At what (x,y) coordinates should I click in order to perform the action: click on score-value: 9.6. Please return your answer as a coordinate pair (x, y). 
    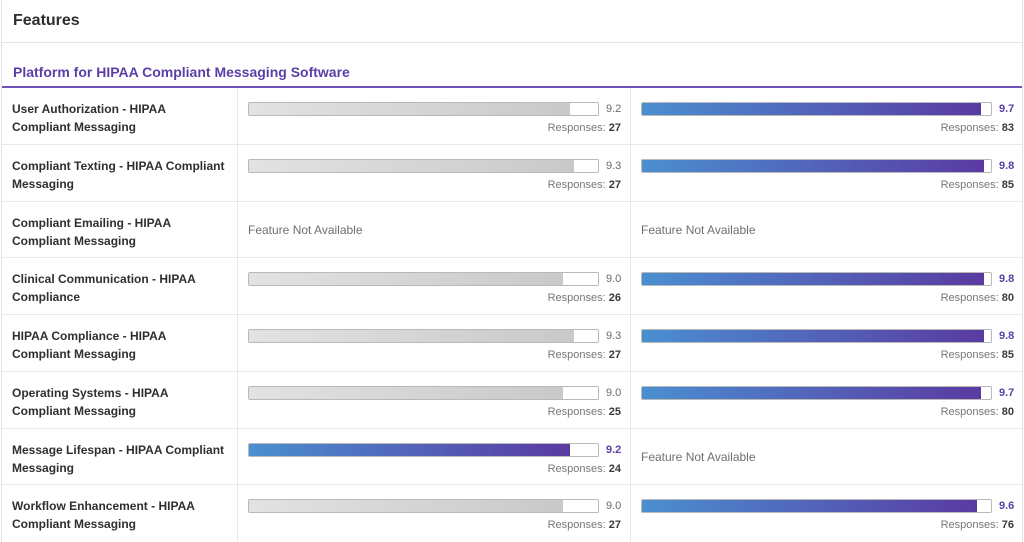
    Looking at the image, I should click on (1007, 506).